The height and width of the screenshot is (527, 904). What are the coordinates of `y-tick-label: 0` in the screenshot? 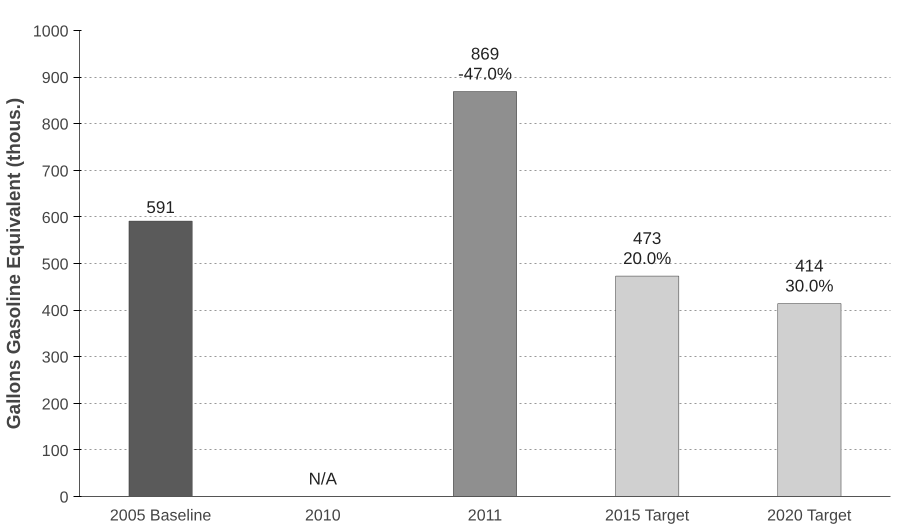 It's located at (64, 498).